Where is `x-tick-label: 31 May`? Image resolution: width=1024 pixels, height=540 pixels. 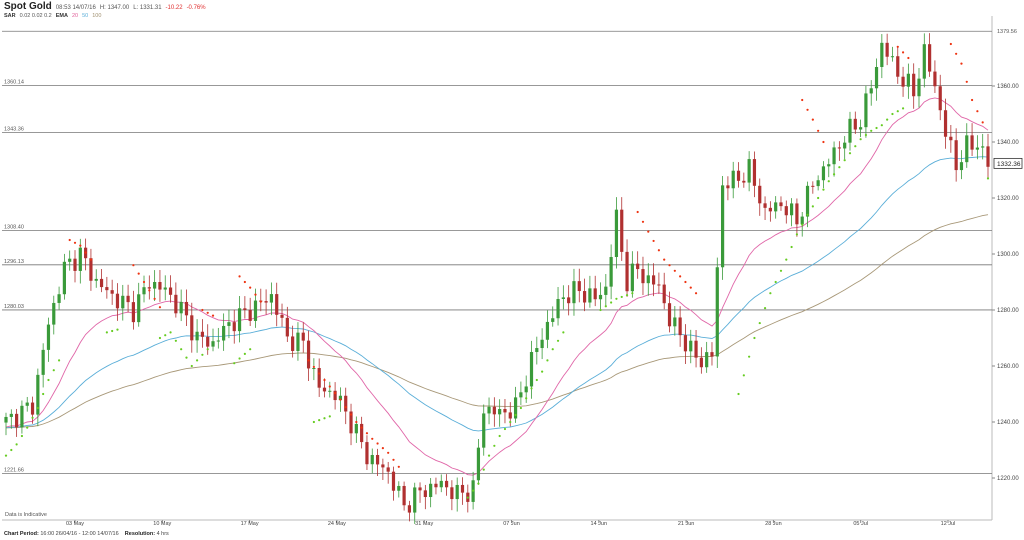
x-tick-label: 31 May is located at coordinates (424, 524).